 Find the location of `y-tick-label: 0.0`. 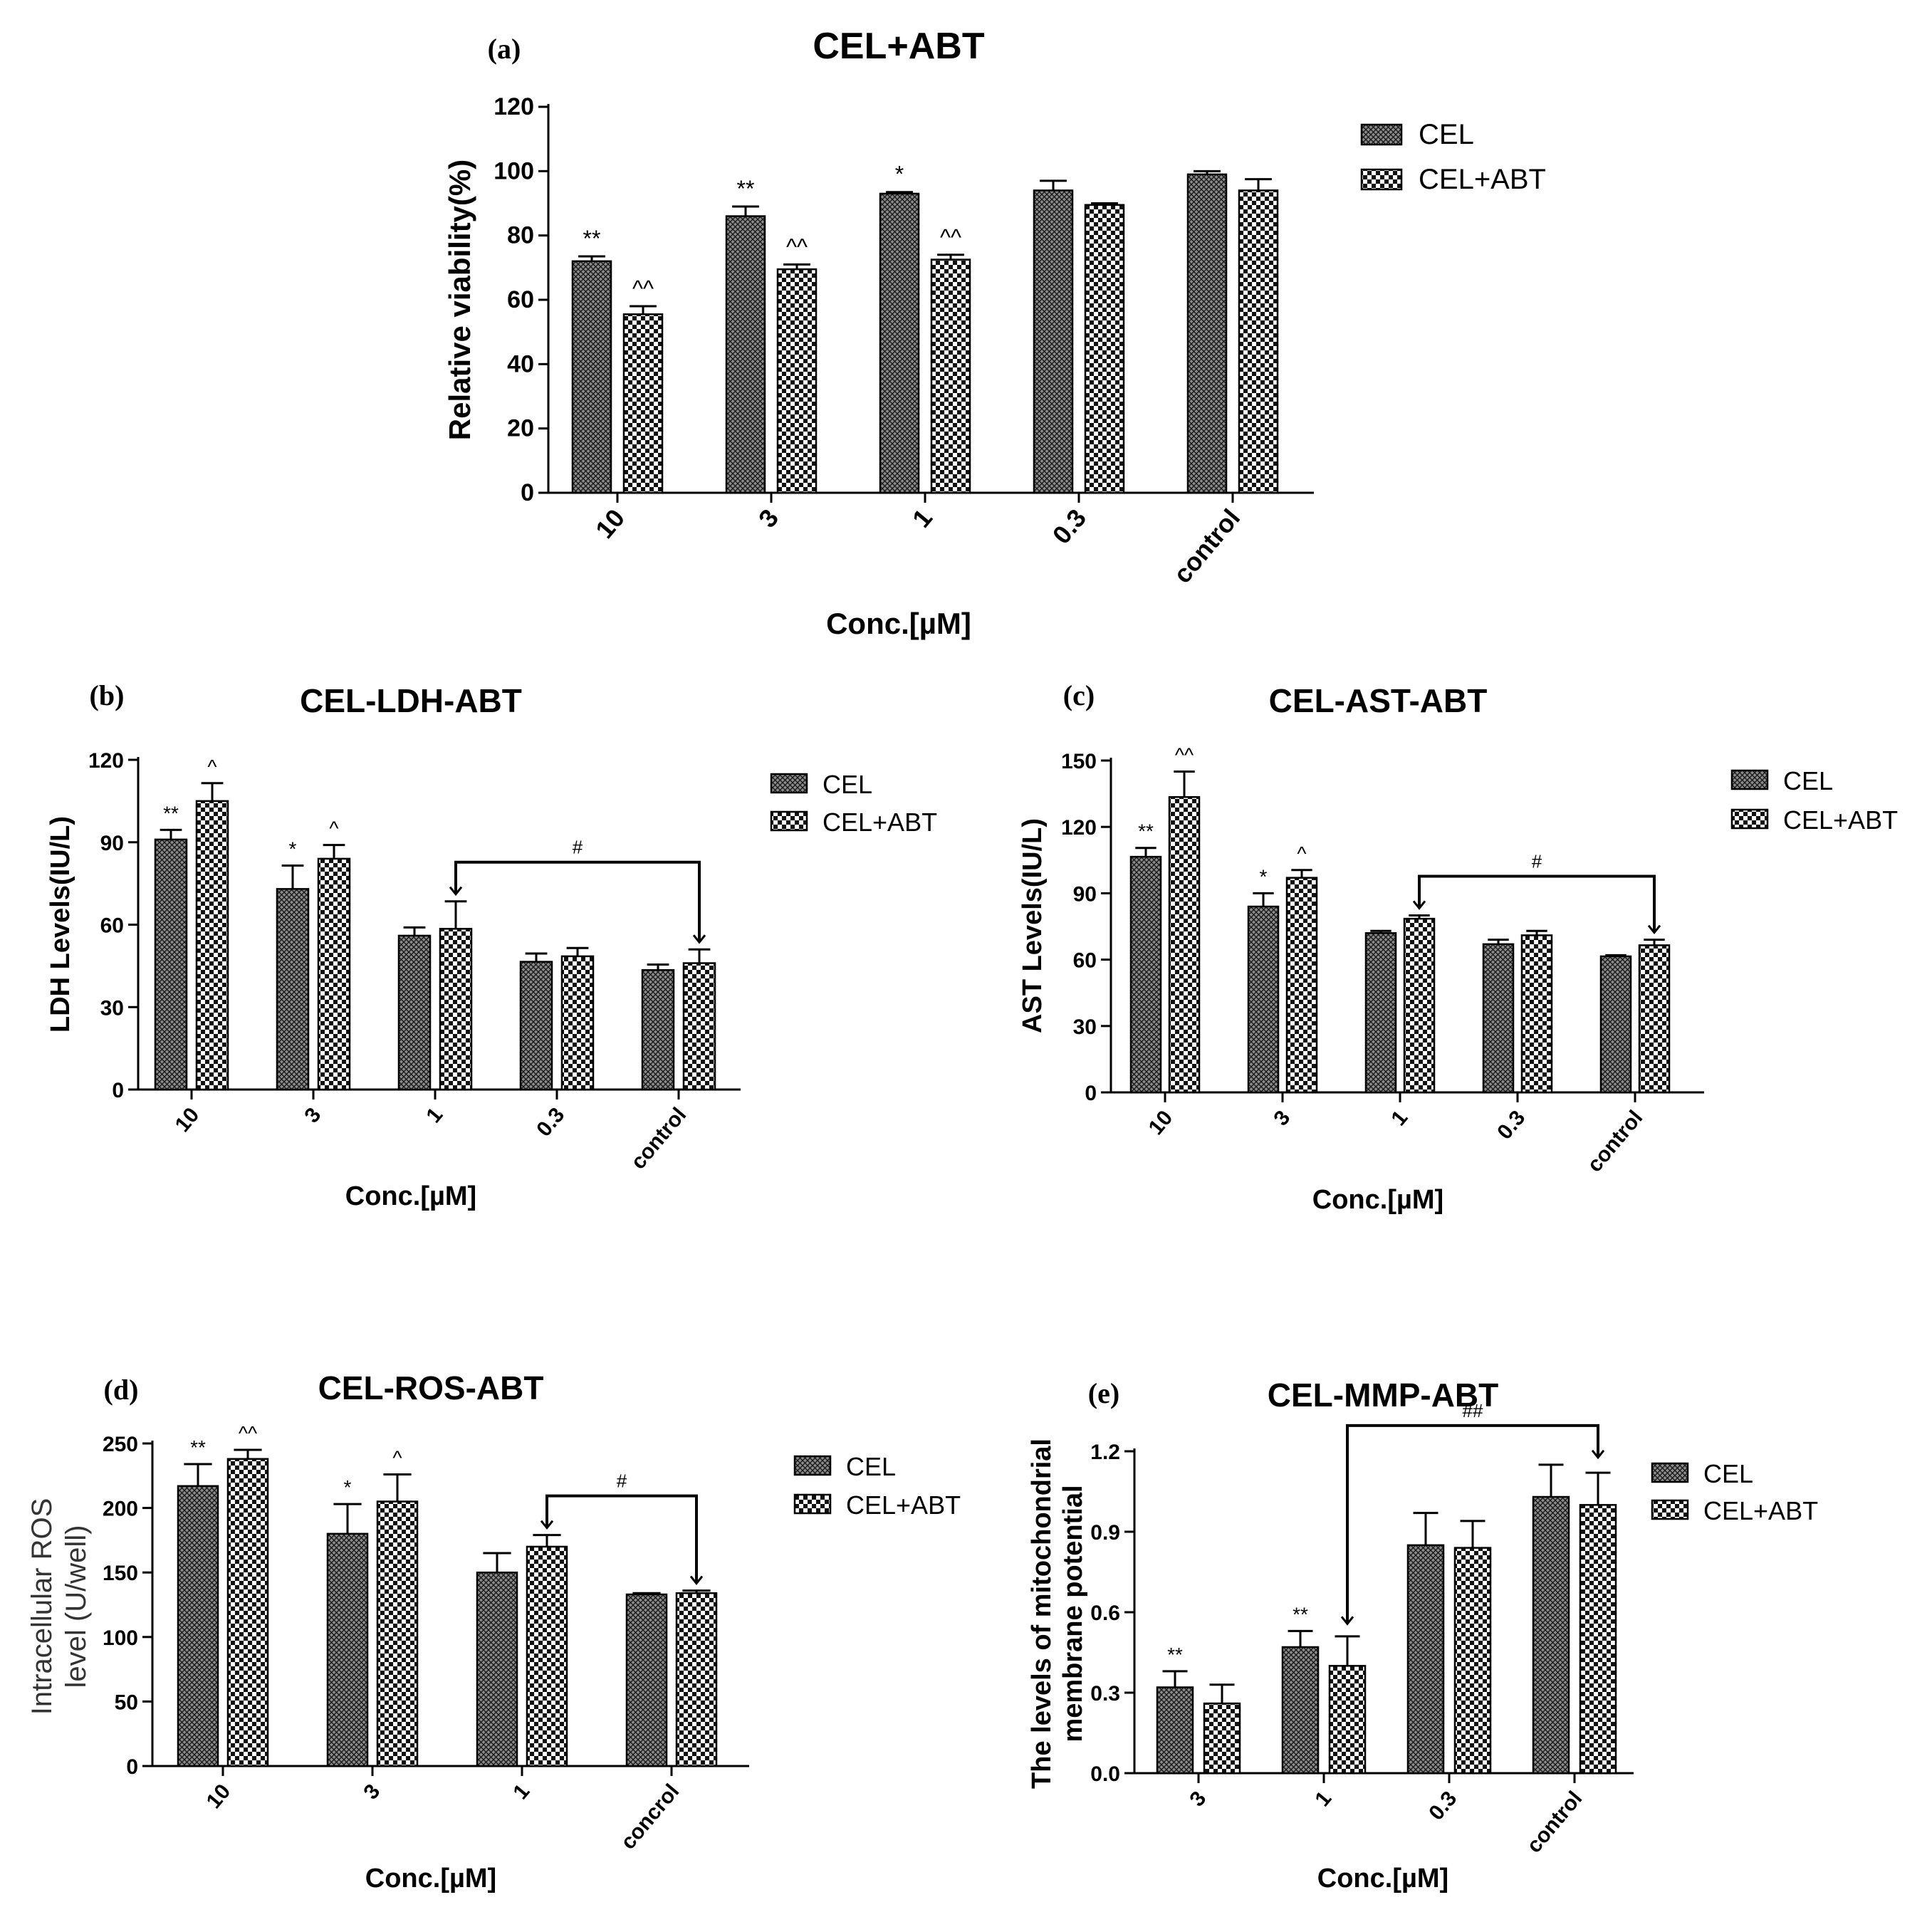

y-tick-label: 0.0 is located at coordinates (1105, 1774).